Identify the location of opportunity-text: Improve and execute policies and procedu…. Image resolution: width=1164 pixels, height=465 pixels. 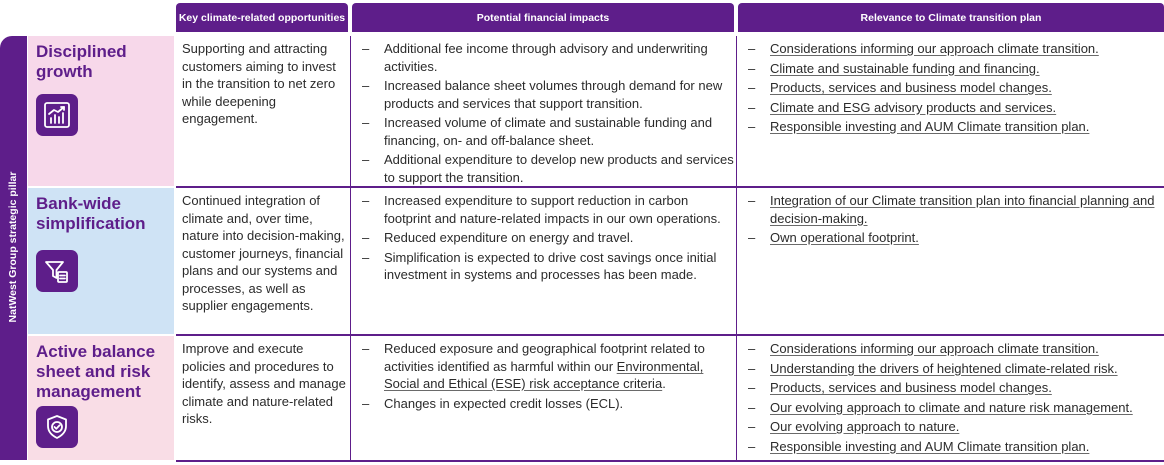
(264, 383).